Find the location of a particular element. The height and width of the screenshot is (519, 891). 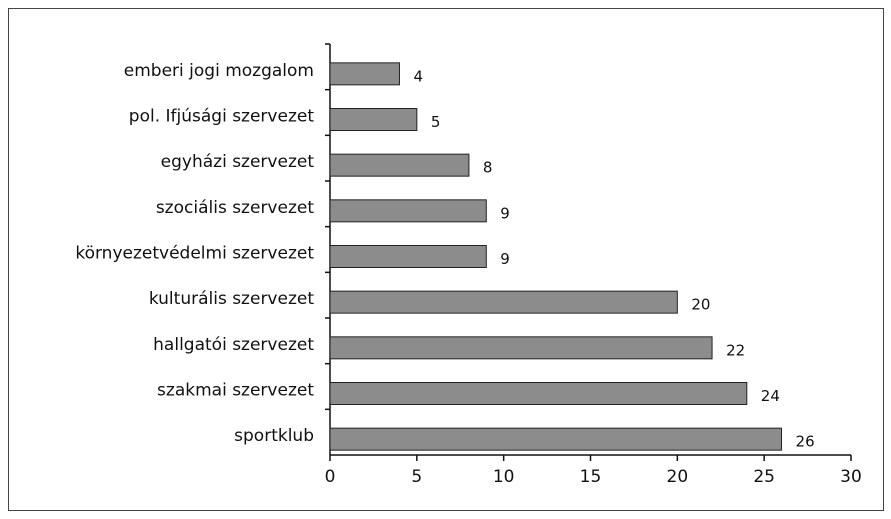

y-tick-label: egyházi szervezet is located at coordinates (238, 162).